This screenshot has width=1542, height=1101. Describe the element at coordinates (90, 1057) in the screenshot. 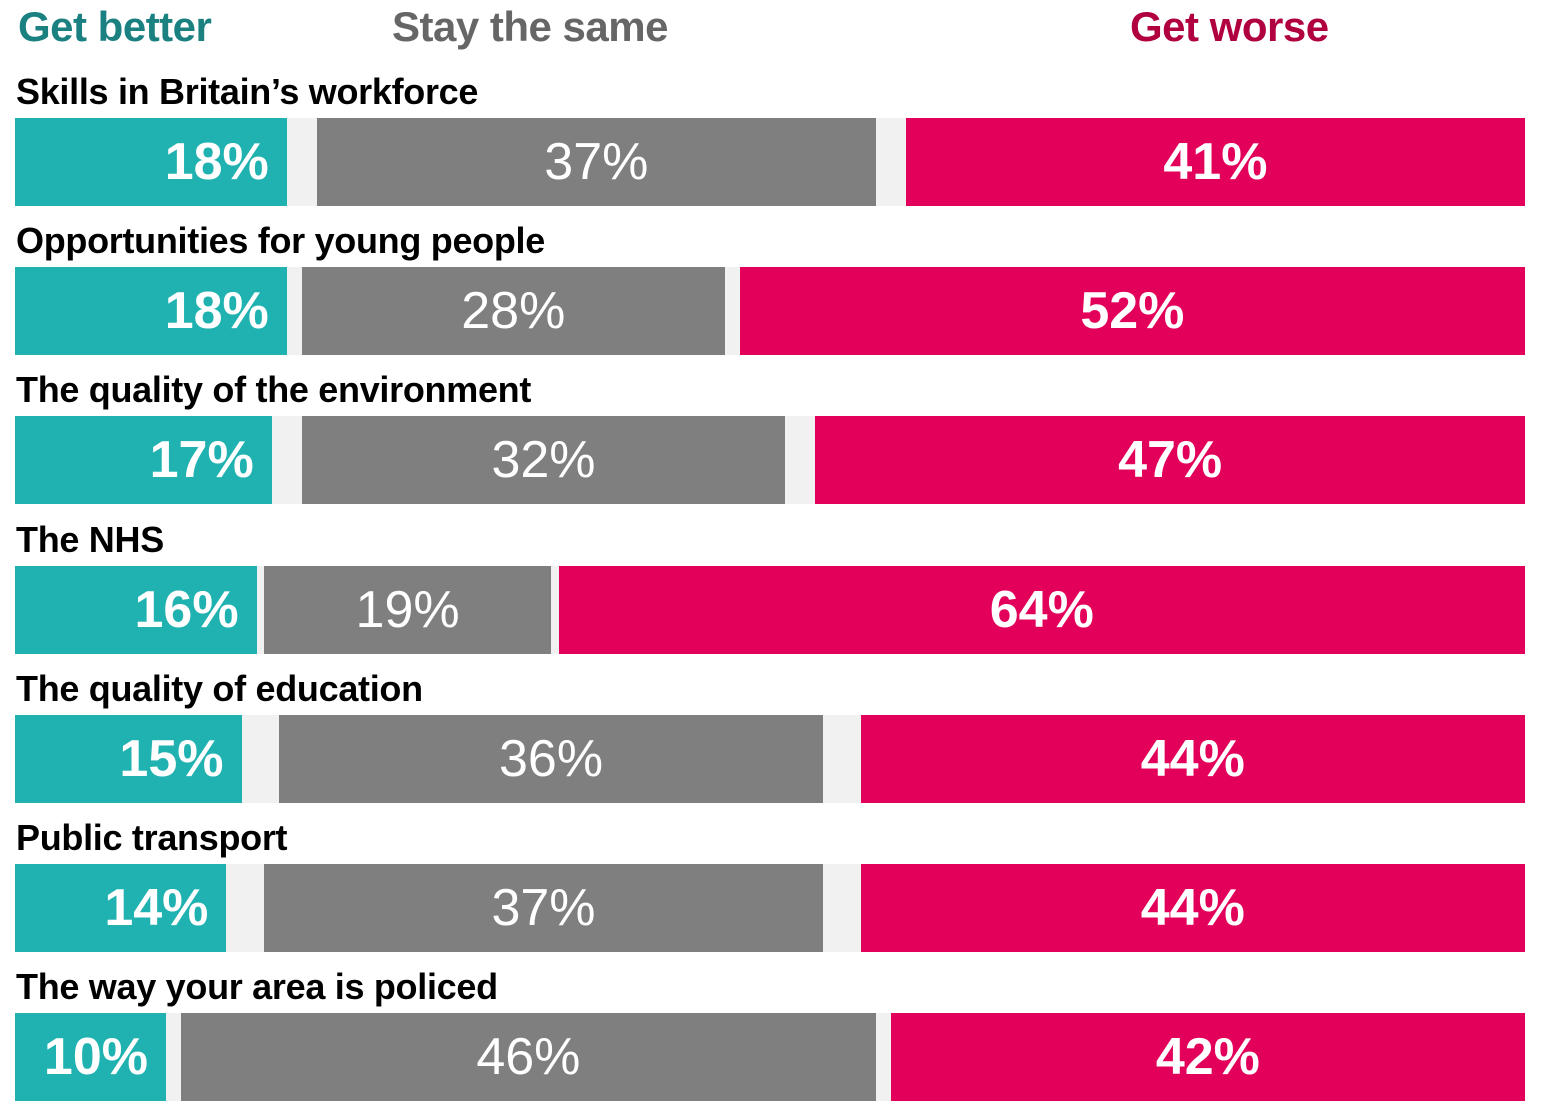

I see `bar-segment-better: 10%` at that location.